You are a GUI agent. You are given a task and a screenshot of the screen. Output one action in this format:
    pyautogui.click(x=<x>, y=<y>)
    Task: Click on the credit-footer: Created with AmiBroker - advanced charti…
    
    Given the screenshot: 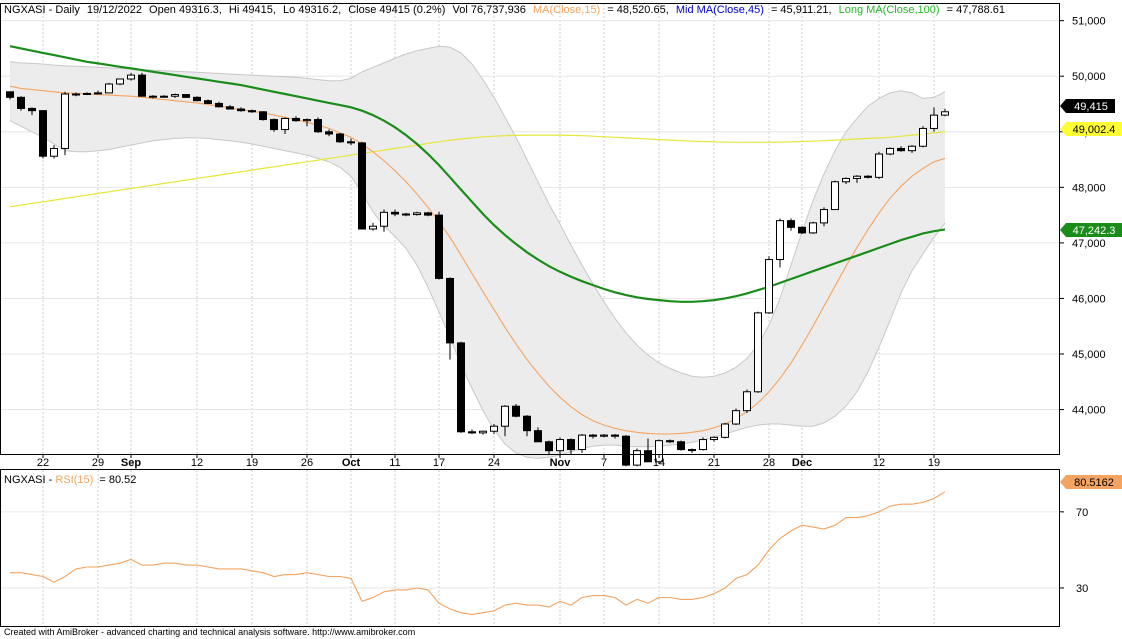 What is the action you would take?
    pyautogui.click(x=209, y=632)
    